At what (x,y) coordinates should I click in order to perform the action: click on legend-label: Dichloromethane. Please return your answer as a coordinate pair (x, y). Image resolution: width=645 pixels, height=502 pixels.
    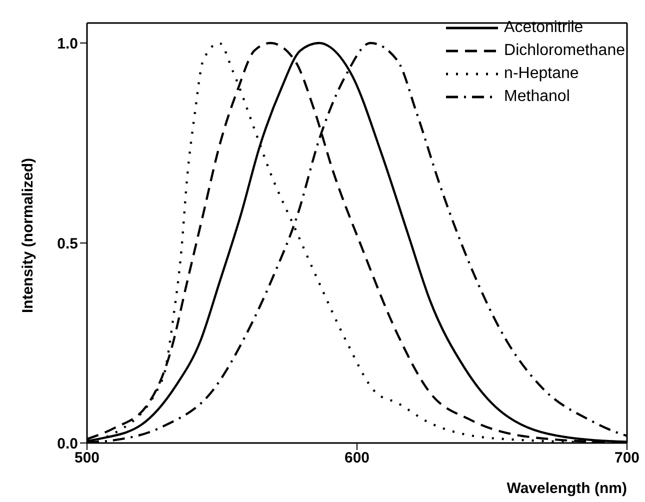
    Looking at the image, I should click on (564, 51).